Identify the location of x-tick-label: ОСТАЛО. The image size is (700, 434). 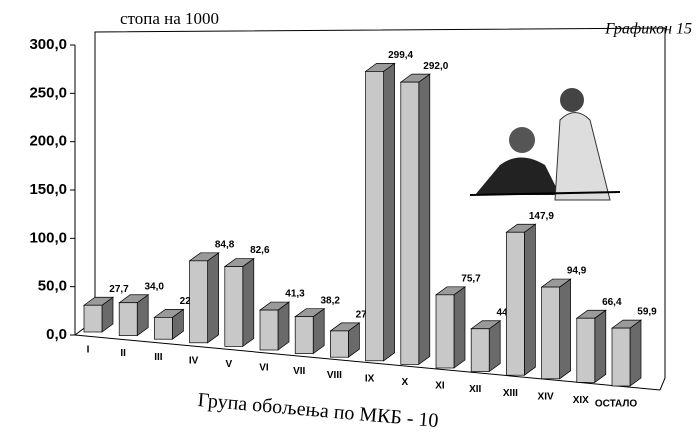
(616, 404).